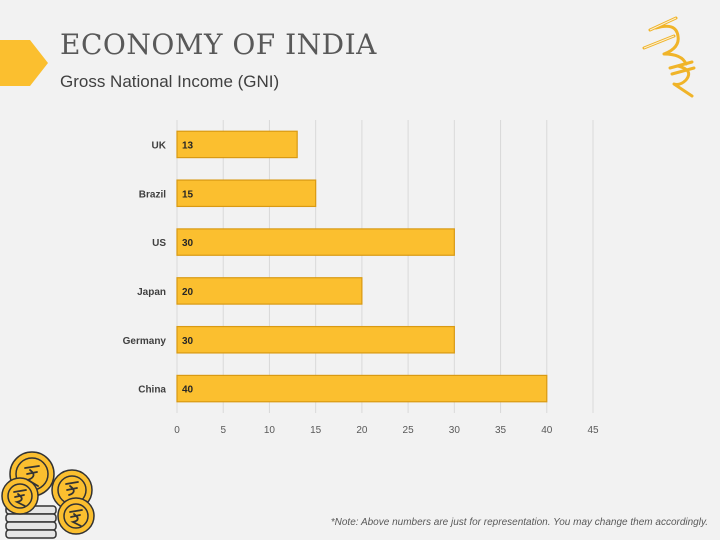 The image size is (720, 540). What do you see at coordinates (152, 194) in the screenshot?
I see `category-label-brazil: Brazil` at bounding box center [152, 194].